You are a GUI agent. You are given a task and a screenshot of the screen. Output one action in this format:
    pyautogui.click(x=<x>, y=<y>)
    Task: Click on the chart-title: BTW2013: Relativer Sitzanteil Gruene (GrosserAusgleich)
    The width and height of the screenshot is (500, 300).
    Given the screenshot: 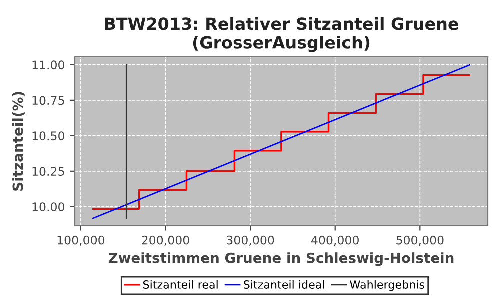 What is the action you would take?
    pyautogui.click(x=281, y=34)
    